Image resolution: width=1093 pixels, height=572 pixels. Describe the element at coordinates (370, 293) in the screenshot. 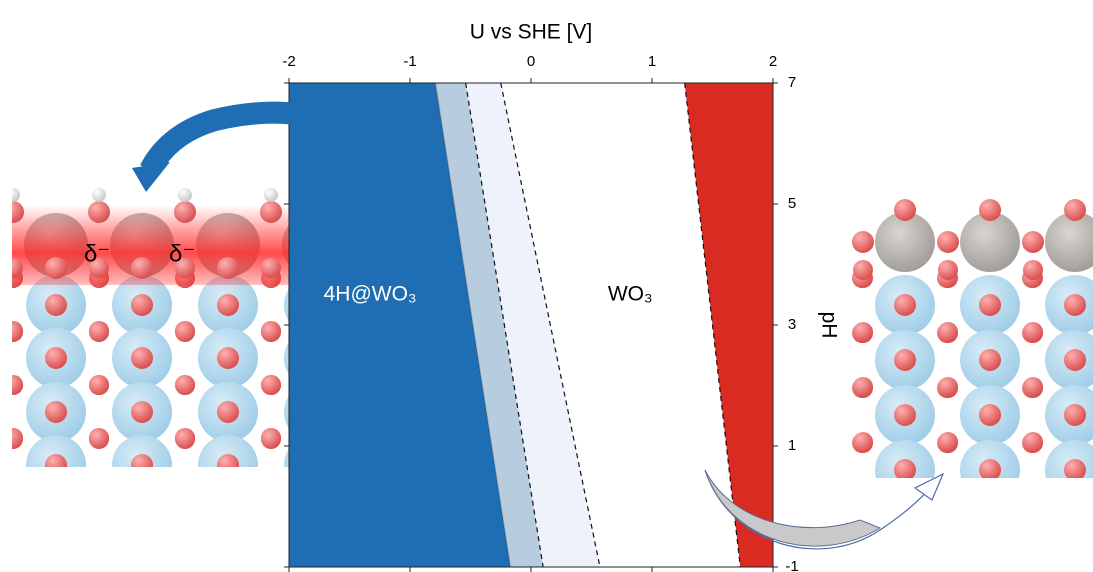

I see `region-label: 4H@WO₃` at that location.